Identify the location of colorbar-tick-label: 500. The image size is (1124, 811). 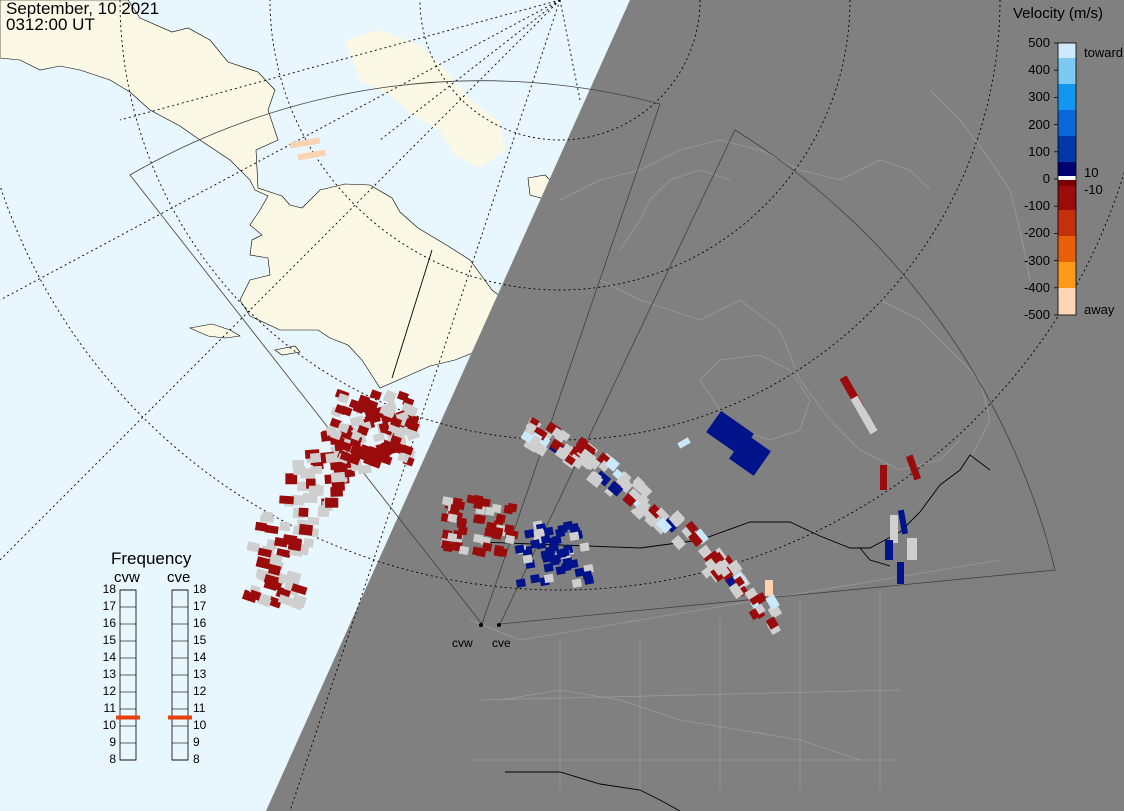
(1039, 42).